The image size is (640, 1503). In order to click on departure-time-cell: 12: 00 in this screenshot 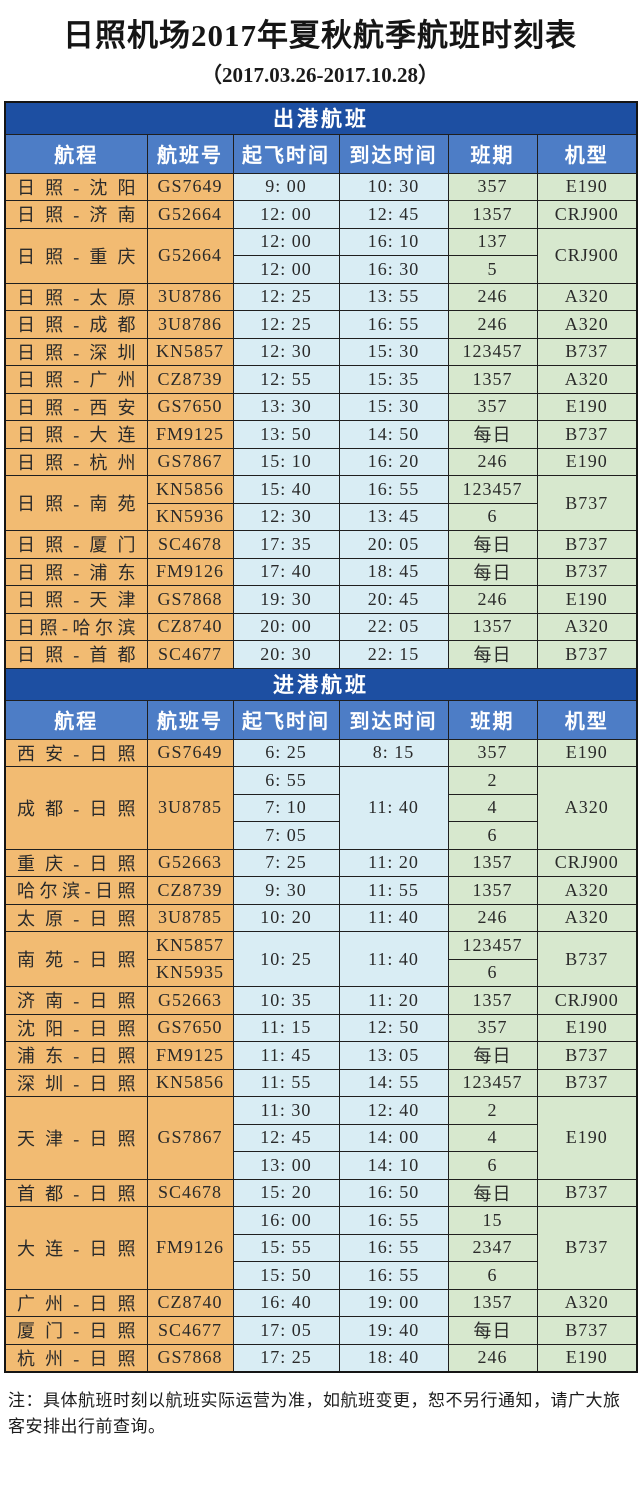, I will do `click(286, 214)`.